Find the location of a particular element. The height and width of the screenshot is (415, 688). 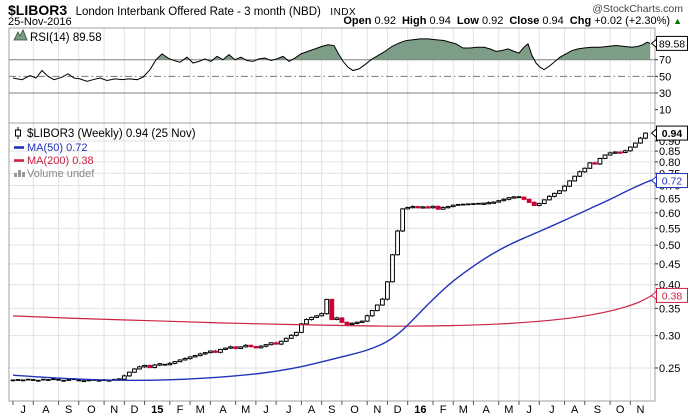

ma200-line is located at coordinates (332, 310).